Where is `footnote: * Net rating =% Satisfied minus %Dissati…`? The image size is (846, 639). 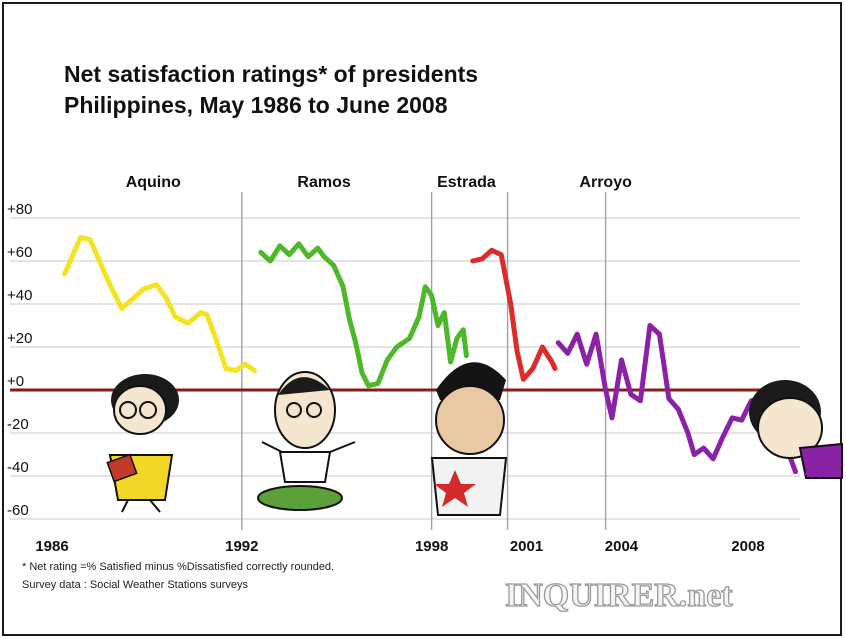 footnote: * Net rating =% Satisfied minus %Dissati… is located at coordinates (178, 567).